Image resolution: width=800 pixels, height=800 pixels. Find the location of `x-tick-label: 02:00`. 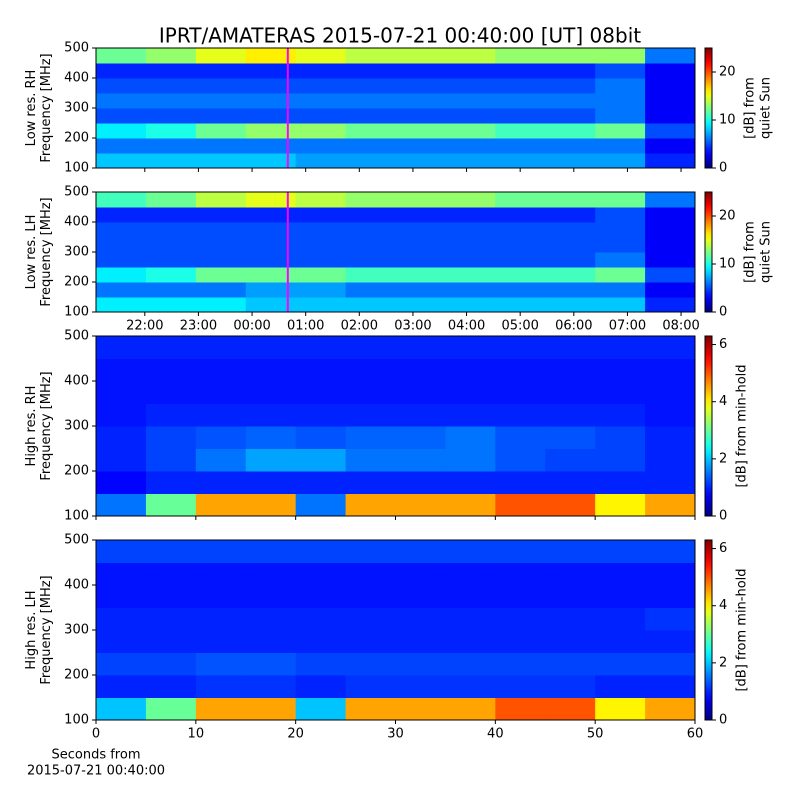

x-tick-label: 02:00 is located at coordinates (359, 326).